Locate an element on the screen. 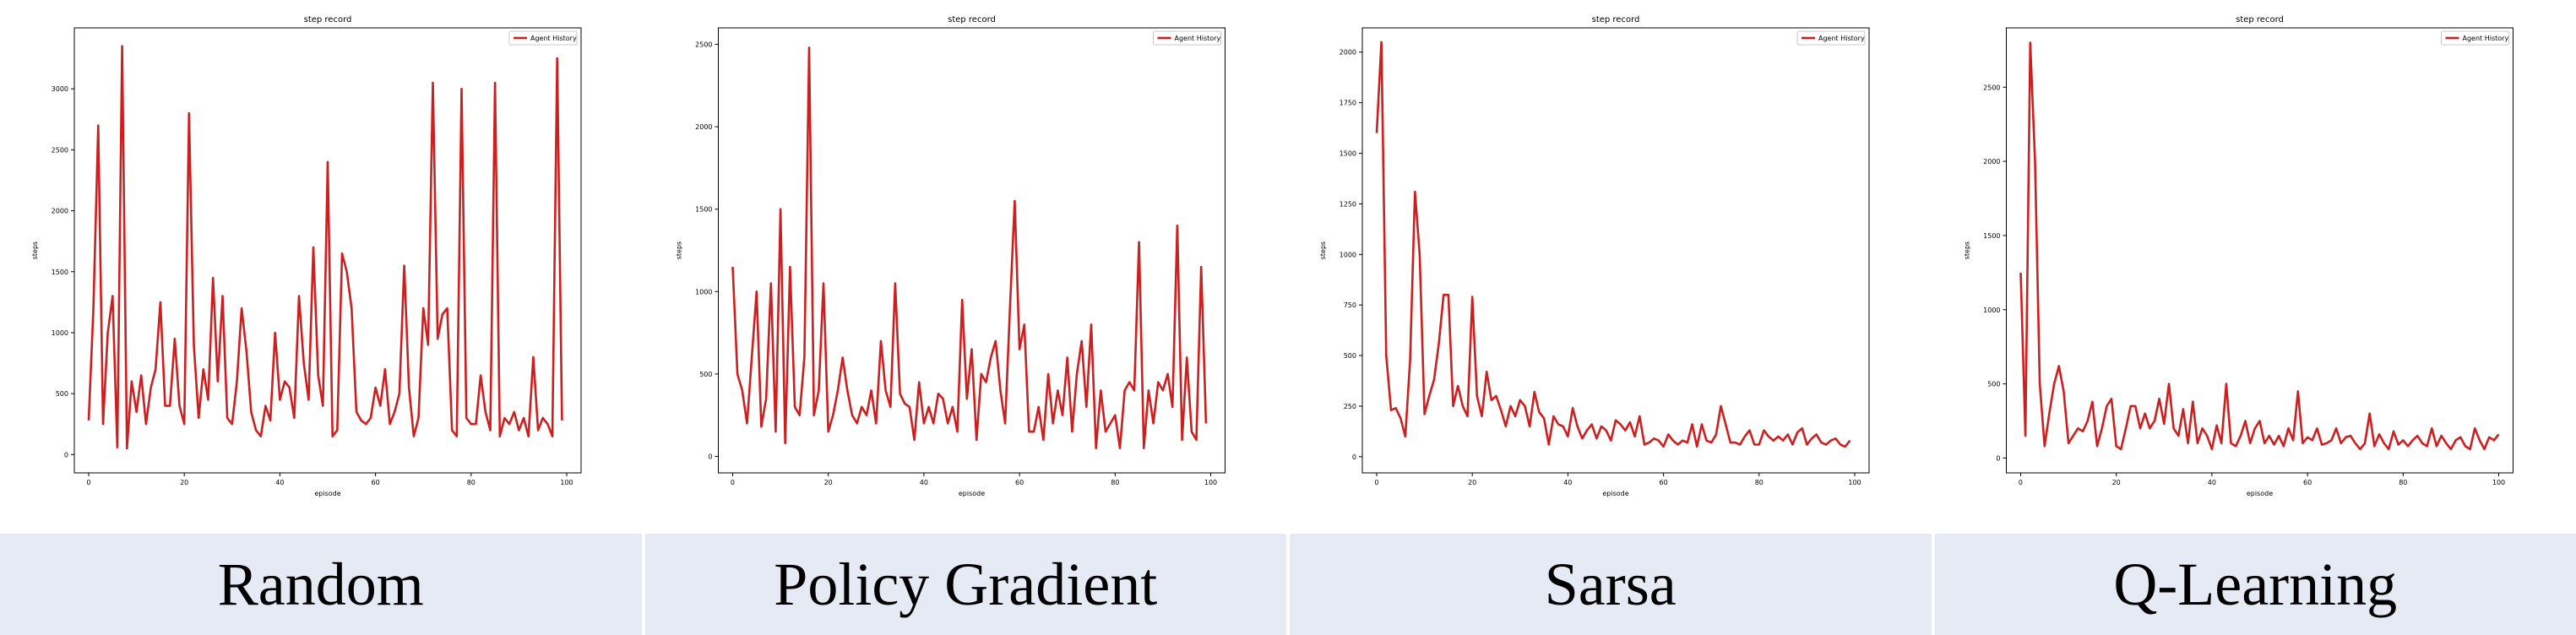 This screenshot has width=2576, height=635. y-tick-label: 250 is located at coordinates (1350, 406).